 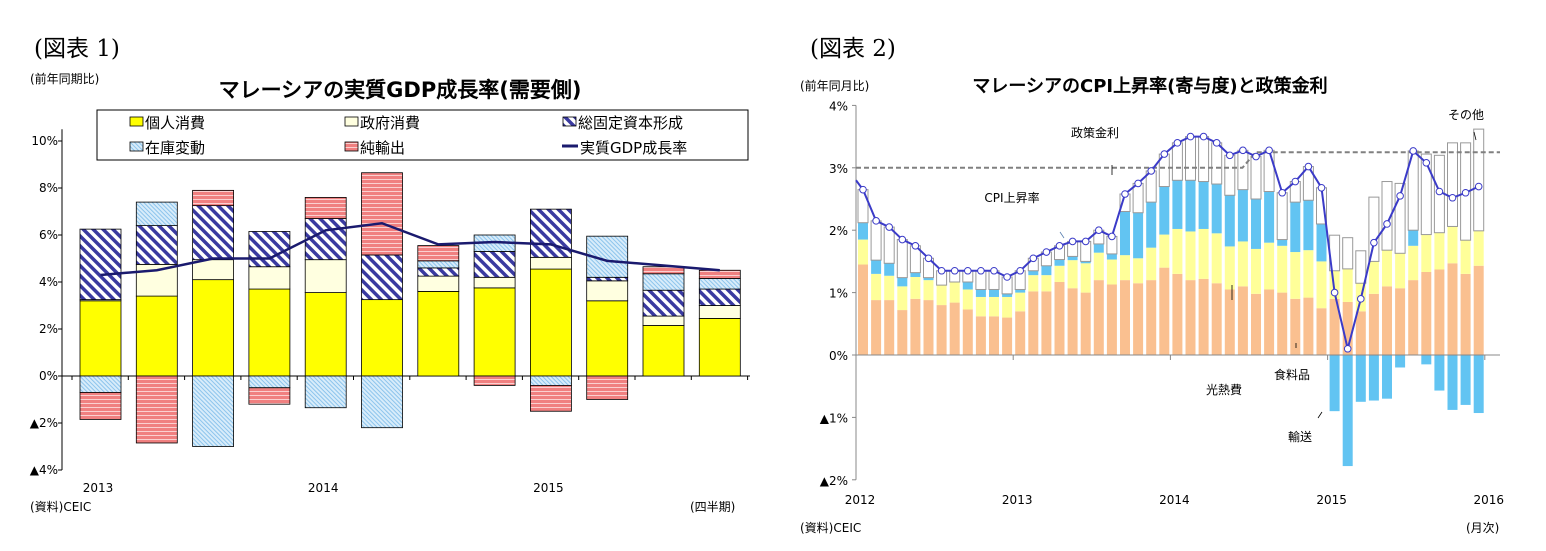 I want to click on legend-swatch-private-consumption, so click(x=136, y=121).